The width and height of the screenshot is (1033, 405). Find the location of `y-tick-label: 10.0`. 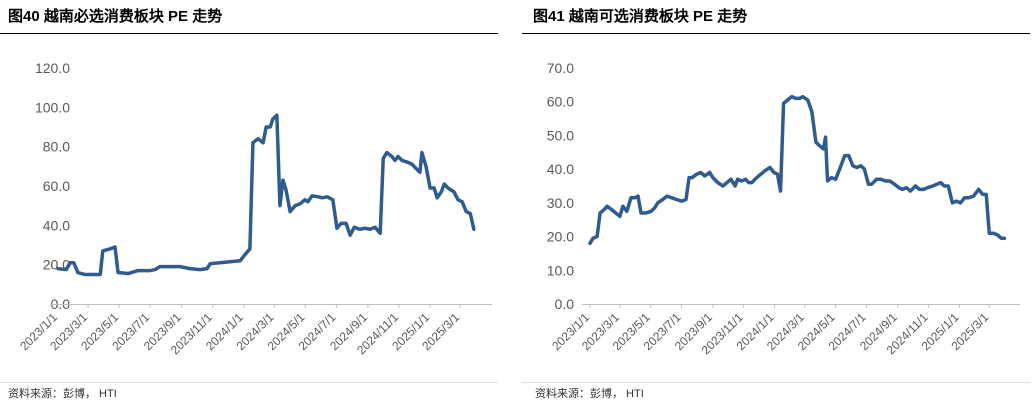

y-tick-label: 10.0 is located at coordinates (560, 270).